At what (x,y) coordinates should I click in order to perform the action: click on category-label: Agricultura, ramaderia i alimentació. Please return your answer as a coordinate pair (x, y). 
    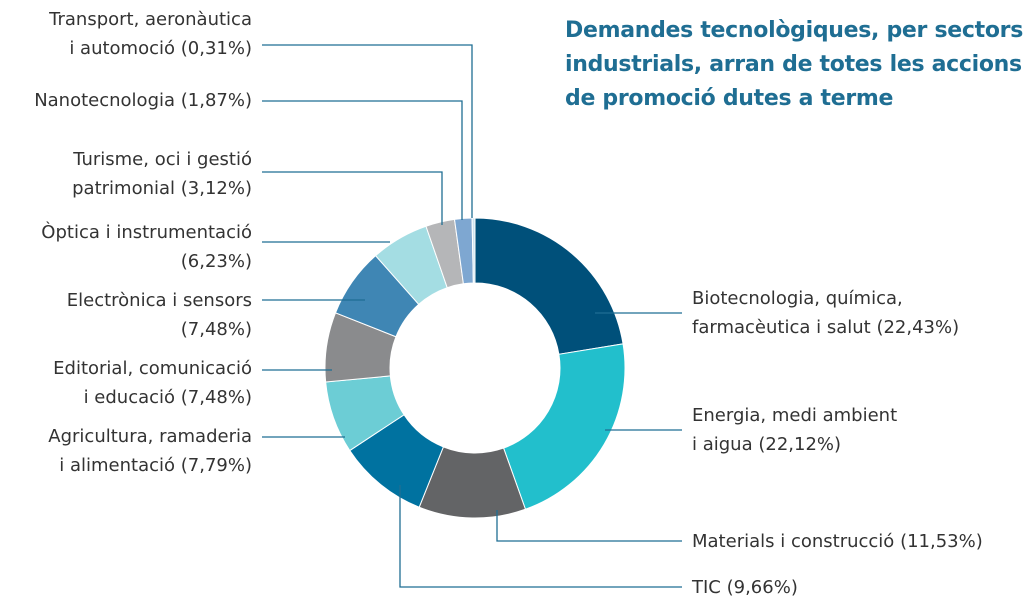
    Looking at the image, I should click on (150, 451).